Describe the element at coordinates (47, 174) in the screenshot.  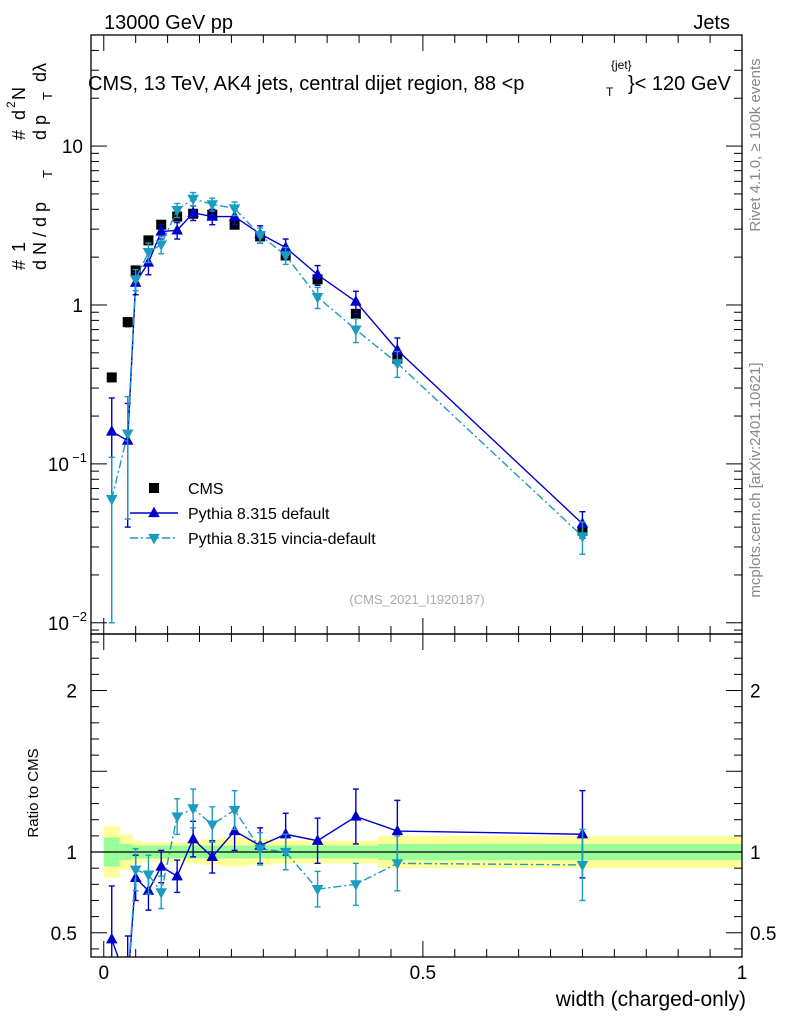
I see `ylabel-den-sub: T` at that location.